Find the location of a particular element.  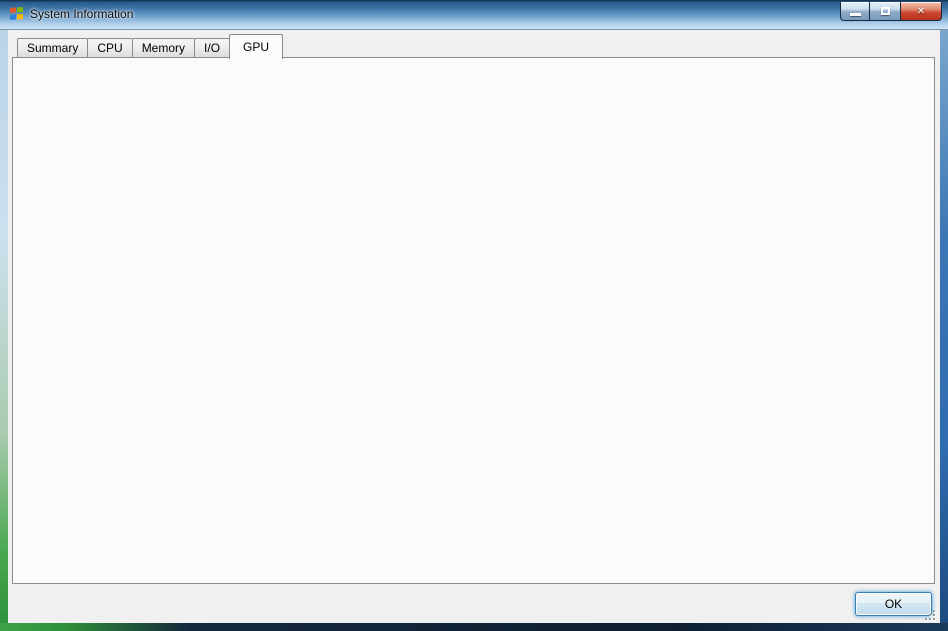

window-title: System Information is located at coordinates (82, 14).